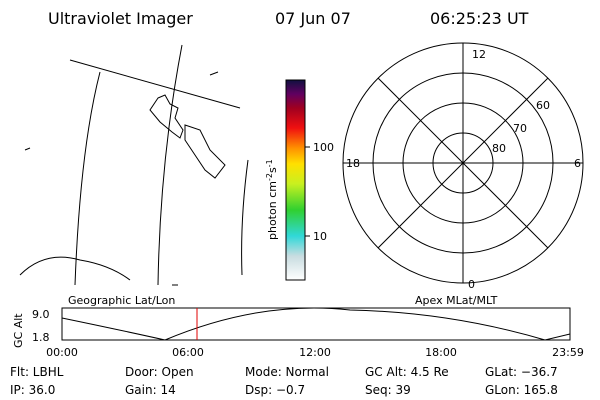 The image size is (600, 400). I want to click on mlt-label: 6, so click(577, 163).